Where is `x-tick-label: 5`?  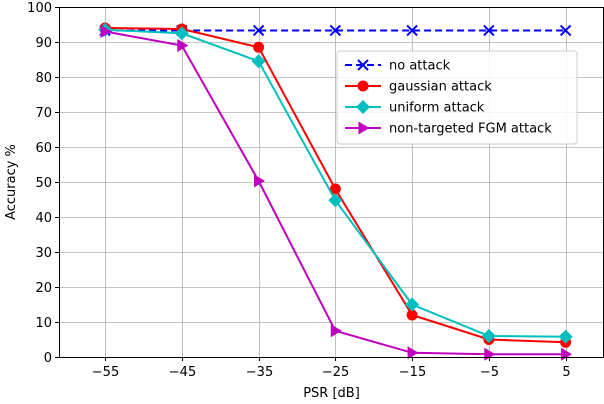 x-tick-label: 5 is located at coordinates (566, 372).